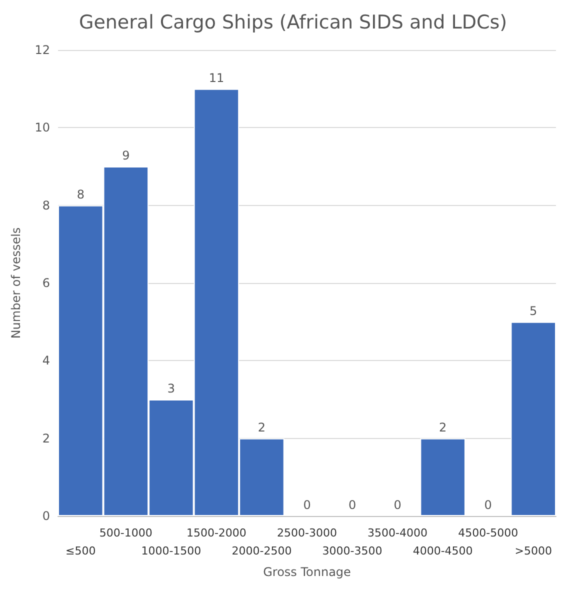 The width and height of the screenshot is (586, 592). I want to click on x-tick-label: 1500-2000, so click(216, 533).